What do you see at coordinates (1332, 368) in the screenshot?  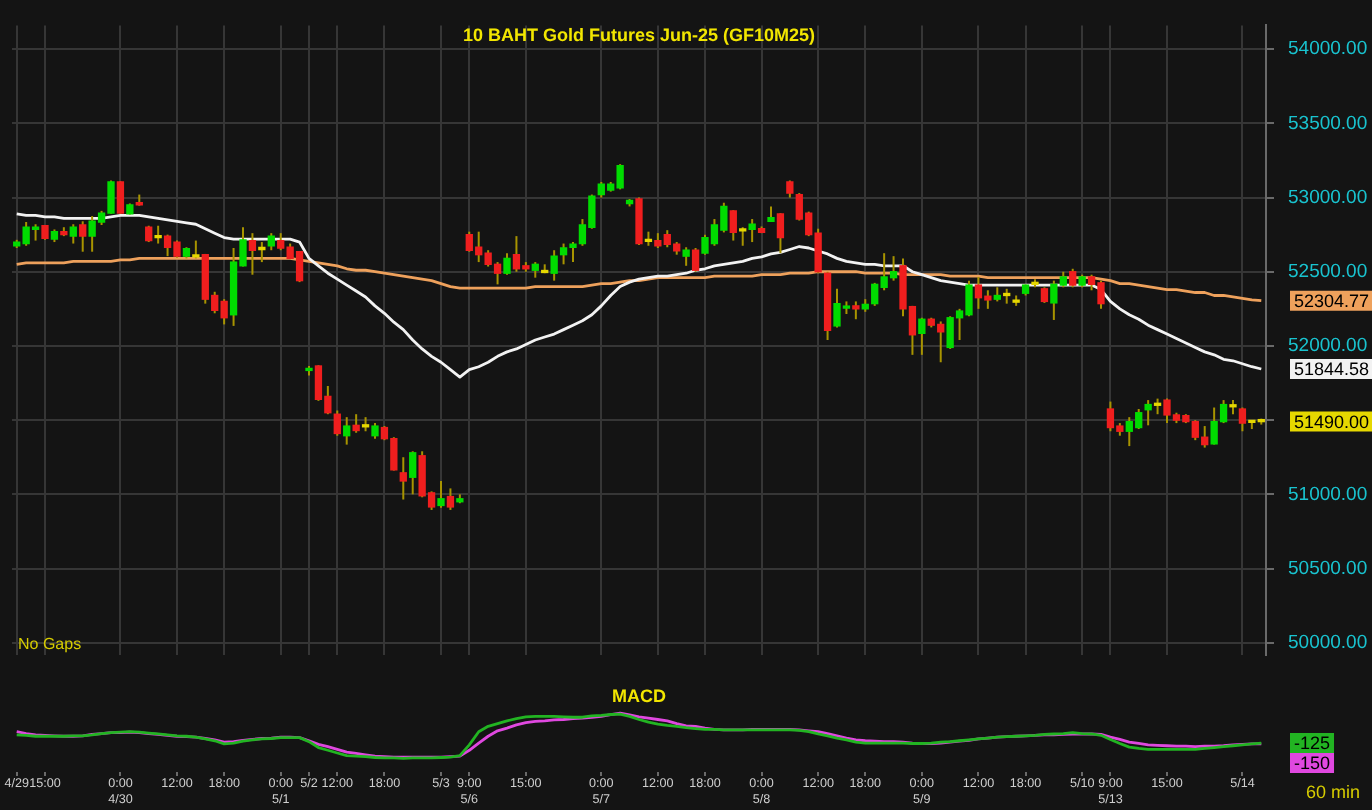 I see `data-label: 51844.58` at bounding box center [1332, 368].